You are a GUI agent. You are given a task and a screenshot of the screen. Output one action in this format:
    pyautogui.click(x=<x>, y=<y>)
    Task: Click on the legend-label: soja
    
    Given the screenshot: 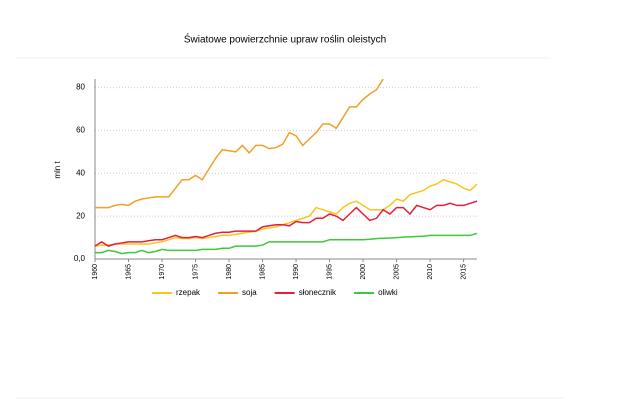 What is the action you would take?
    pyautogui.click(x=249, y=292)
    